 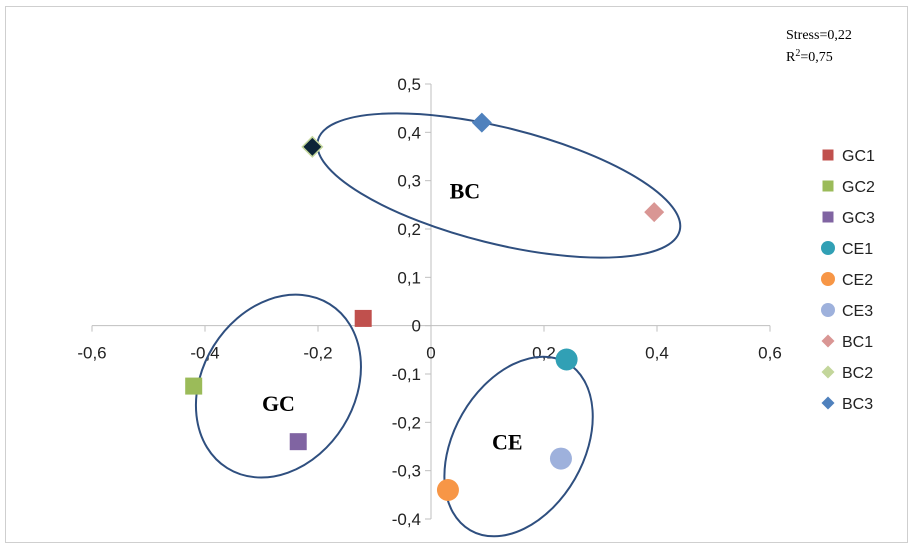 I want to click on cluster-ellipse-gc, so click(x=278, y=386).